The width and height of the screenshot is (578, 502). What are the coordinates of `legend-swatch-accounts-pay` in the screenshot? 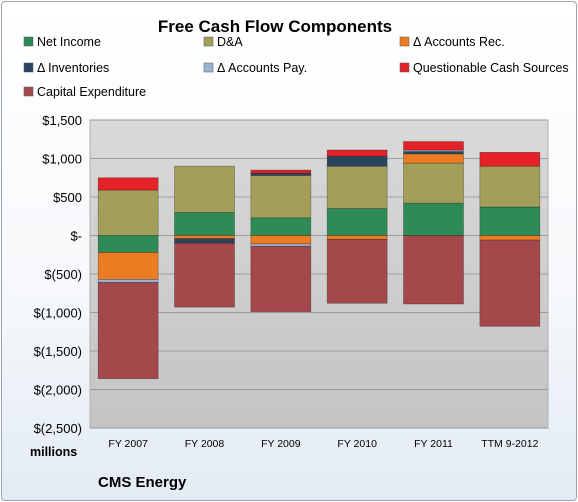 It's located at (208, 67).